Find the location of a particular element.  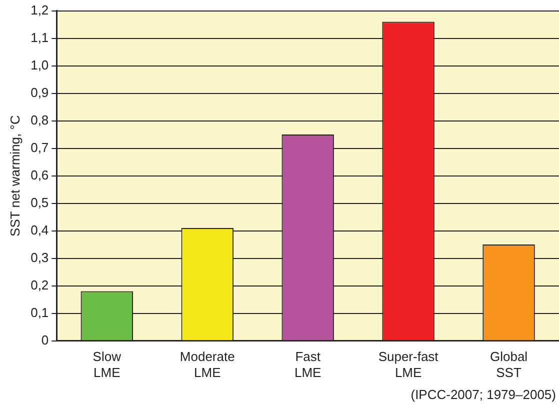

x-tick-label: Fast LME is located at coordinates (308, 364).